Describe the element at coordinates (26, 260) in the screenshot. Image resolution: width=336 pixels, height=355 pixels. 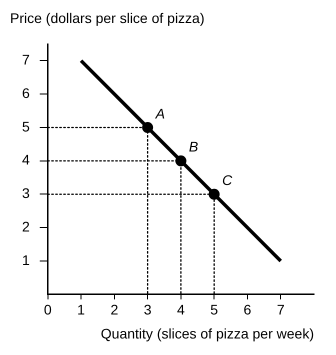
I see `y-tick-label: 1` at that location.